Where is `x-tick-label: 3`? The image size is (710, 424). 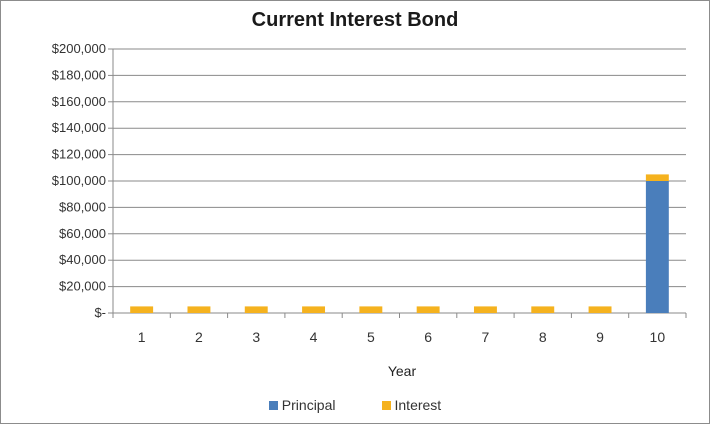 x-tick-label: 3 is located at coordinates (256, 337).